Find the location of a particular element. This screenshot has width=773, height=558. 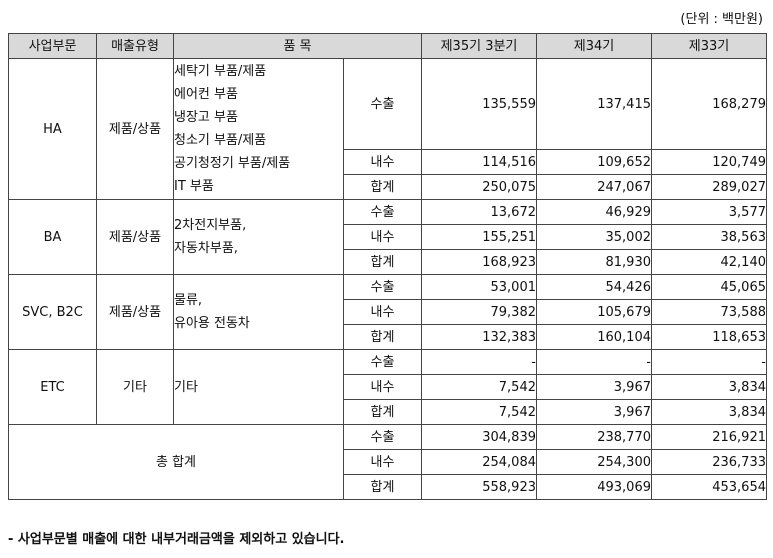

segment-cell: HA is located at coordinates (52, 129).